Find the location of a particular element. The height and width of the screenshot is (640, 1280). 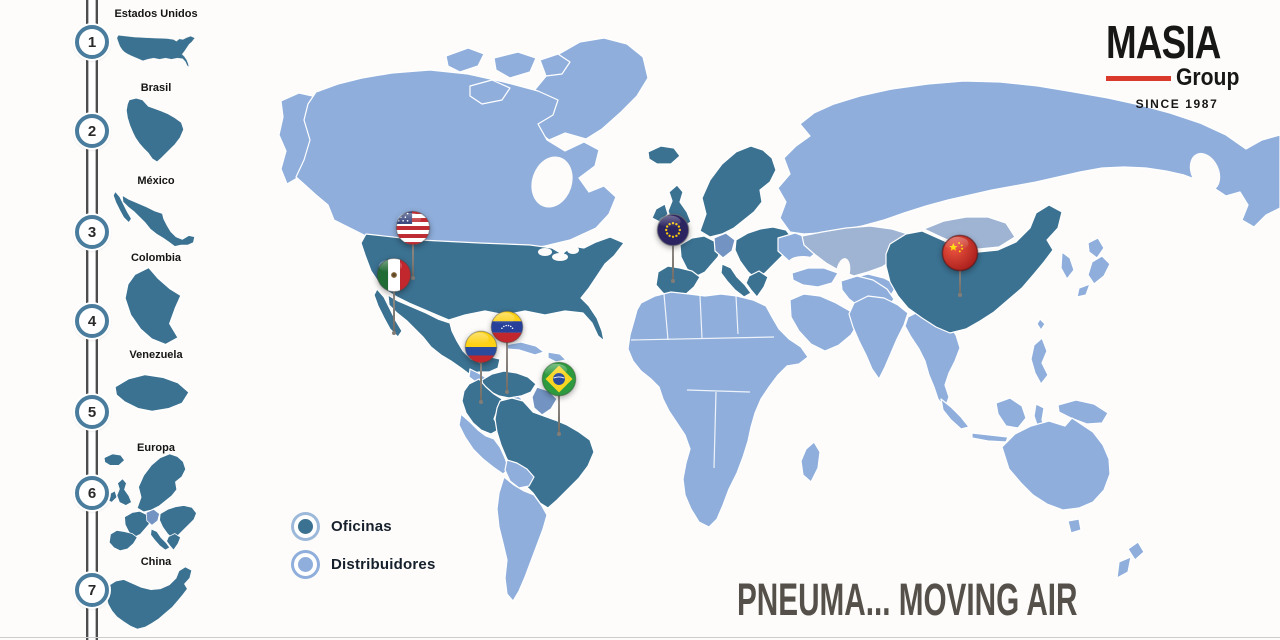

china-flag-icon is located at coordinates (960, 253).